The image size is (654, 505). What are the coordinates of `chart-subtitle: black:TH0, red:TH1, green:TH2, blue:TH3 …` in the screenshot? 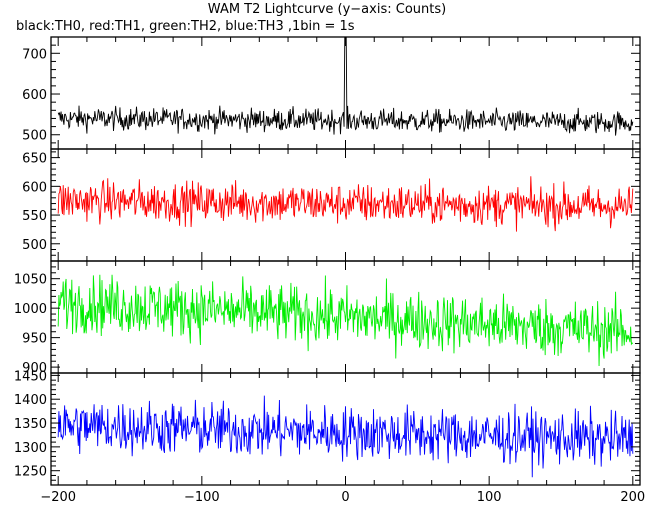 It's located at (185, 26).